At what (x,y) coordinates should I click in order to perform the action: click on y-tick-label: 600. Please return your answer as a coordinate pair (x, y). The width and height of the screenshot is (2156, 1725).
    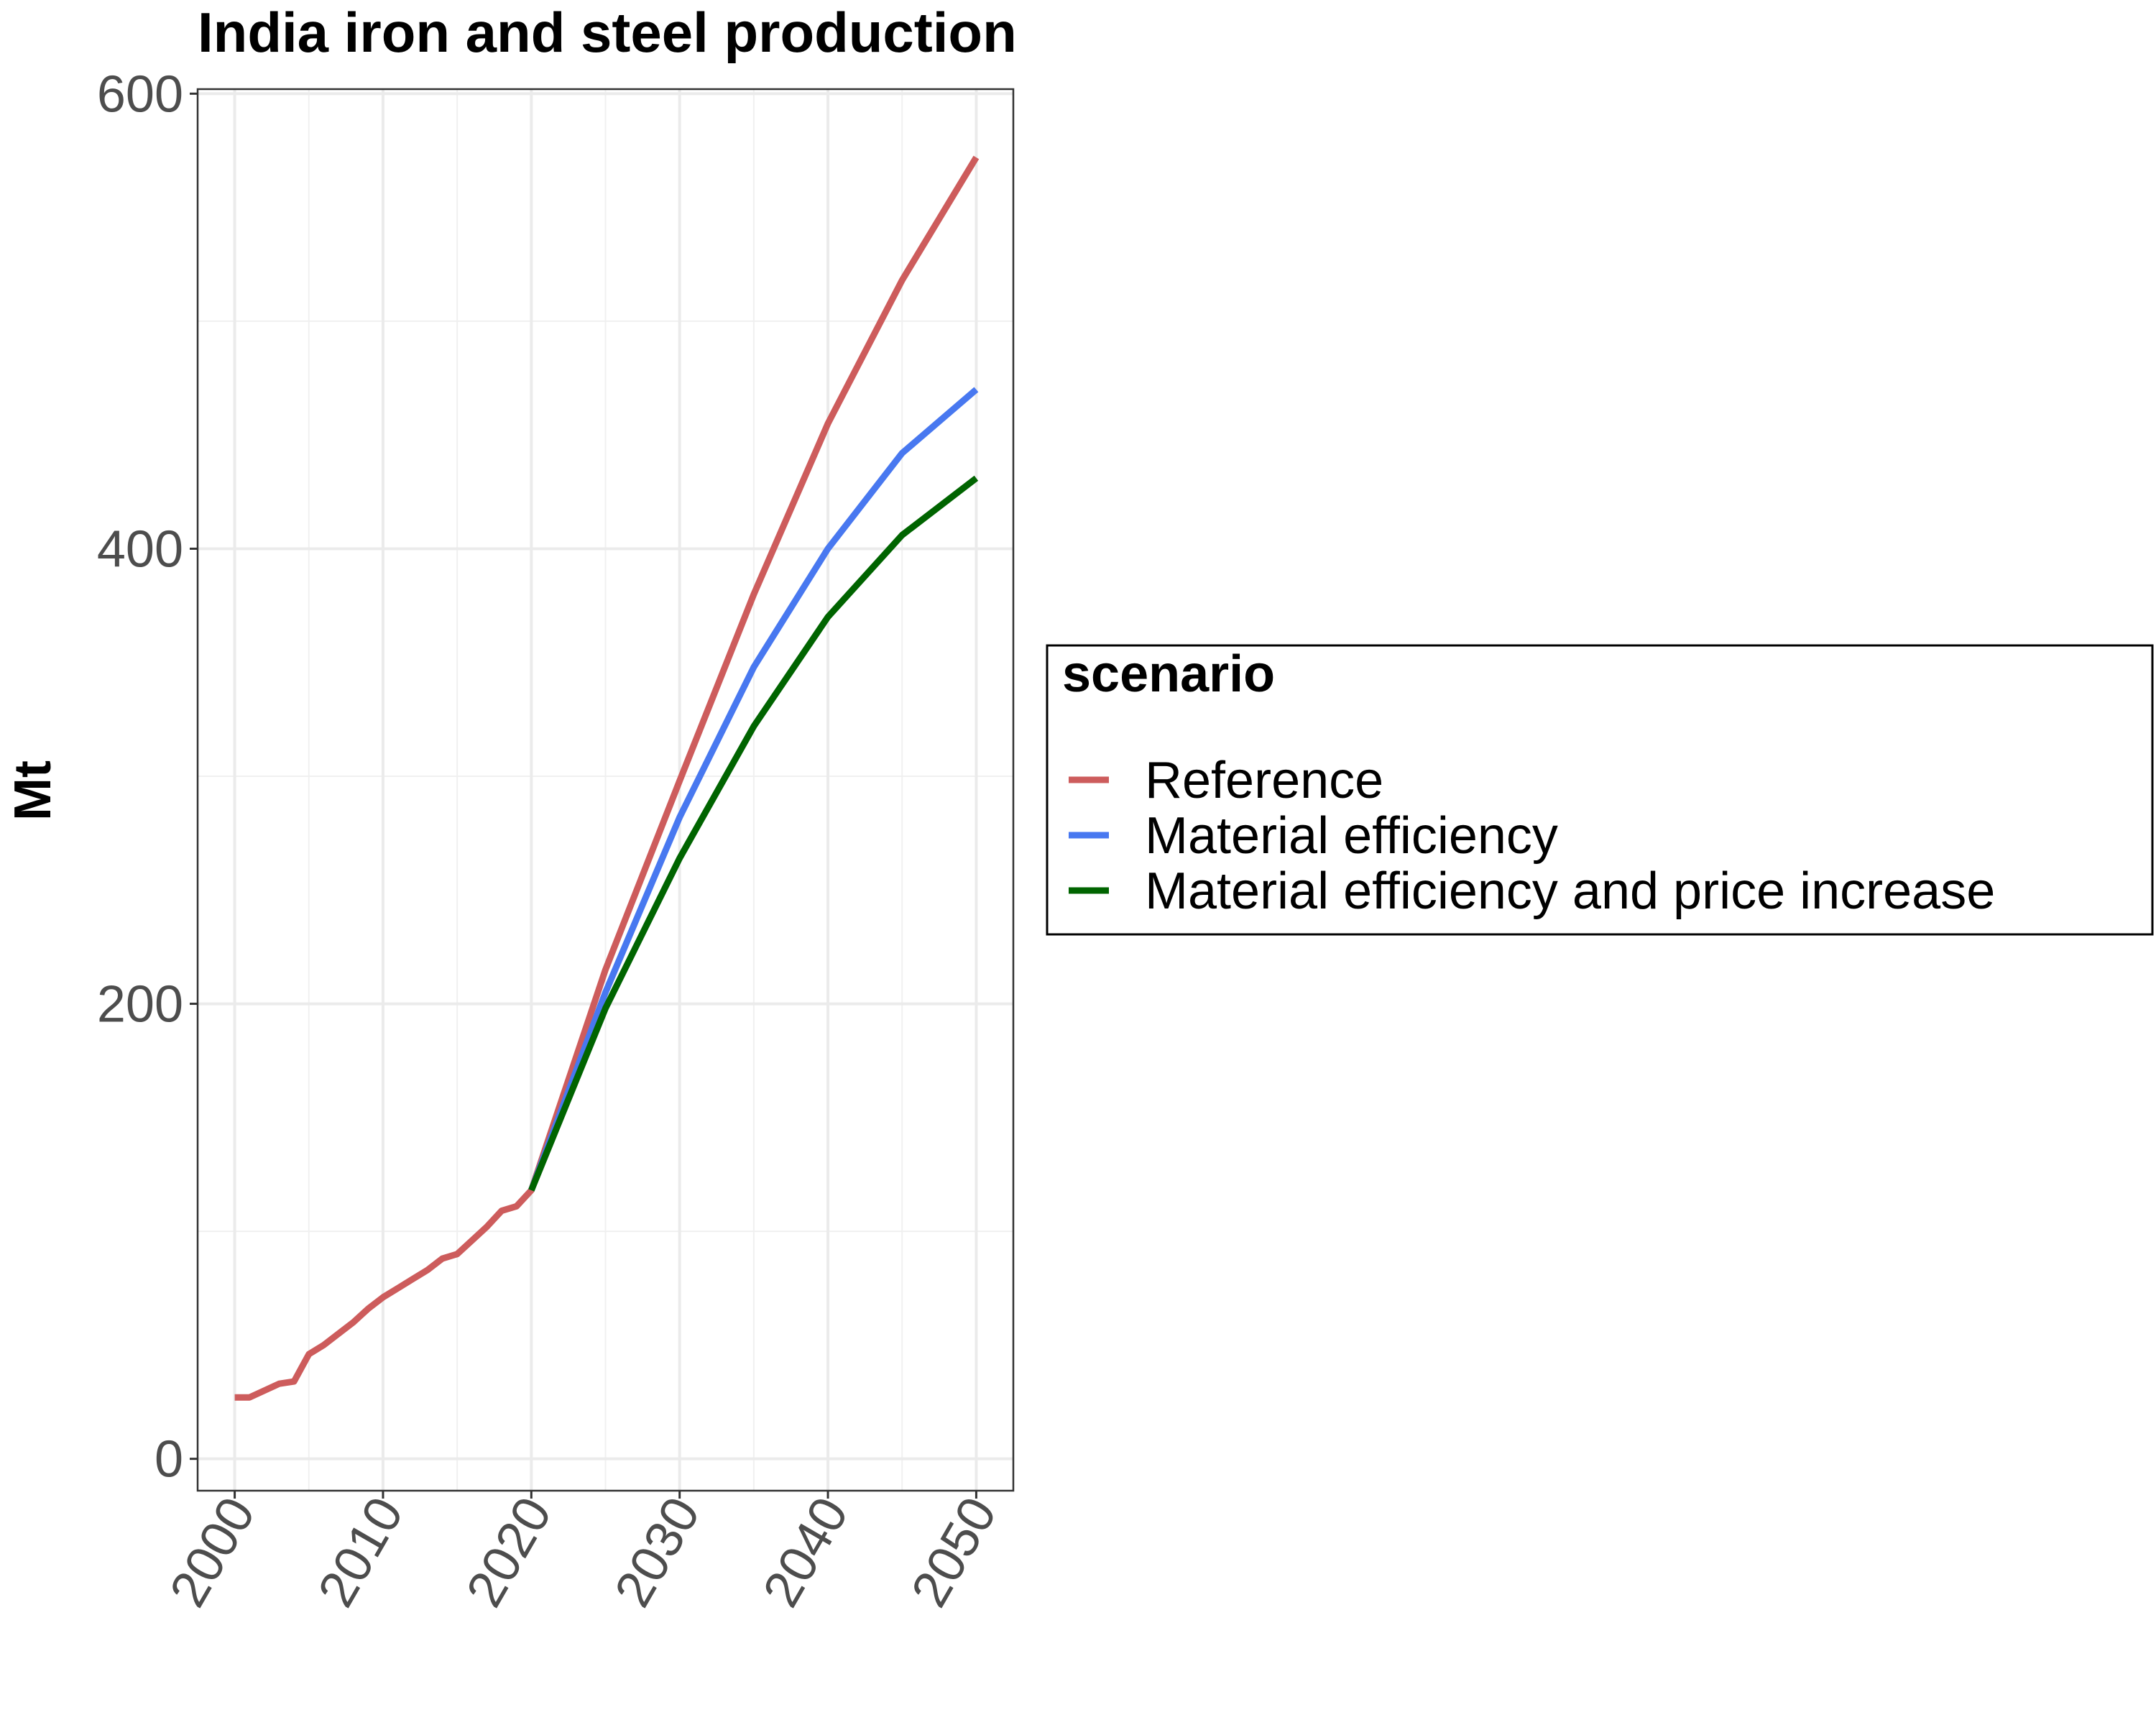
    Looking at the image, I should click on (140, 94).